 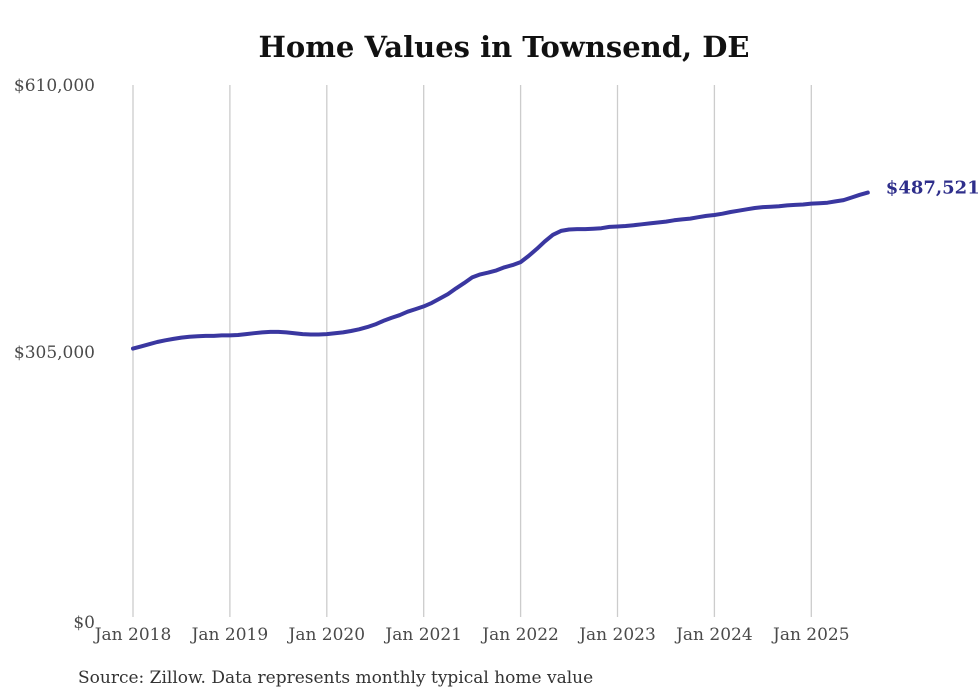 What do you see at coordinates (810, 635) in the screenshot?
I see `x-tick-label: Jan 2025` at bounding box center [810, 635].